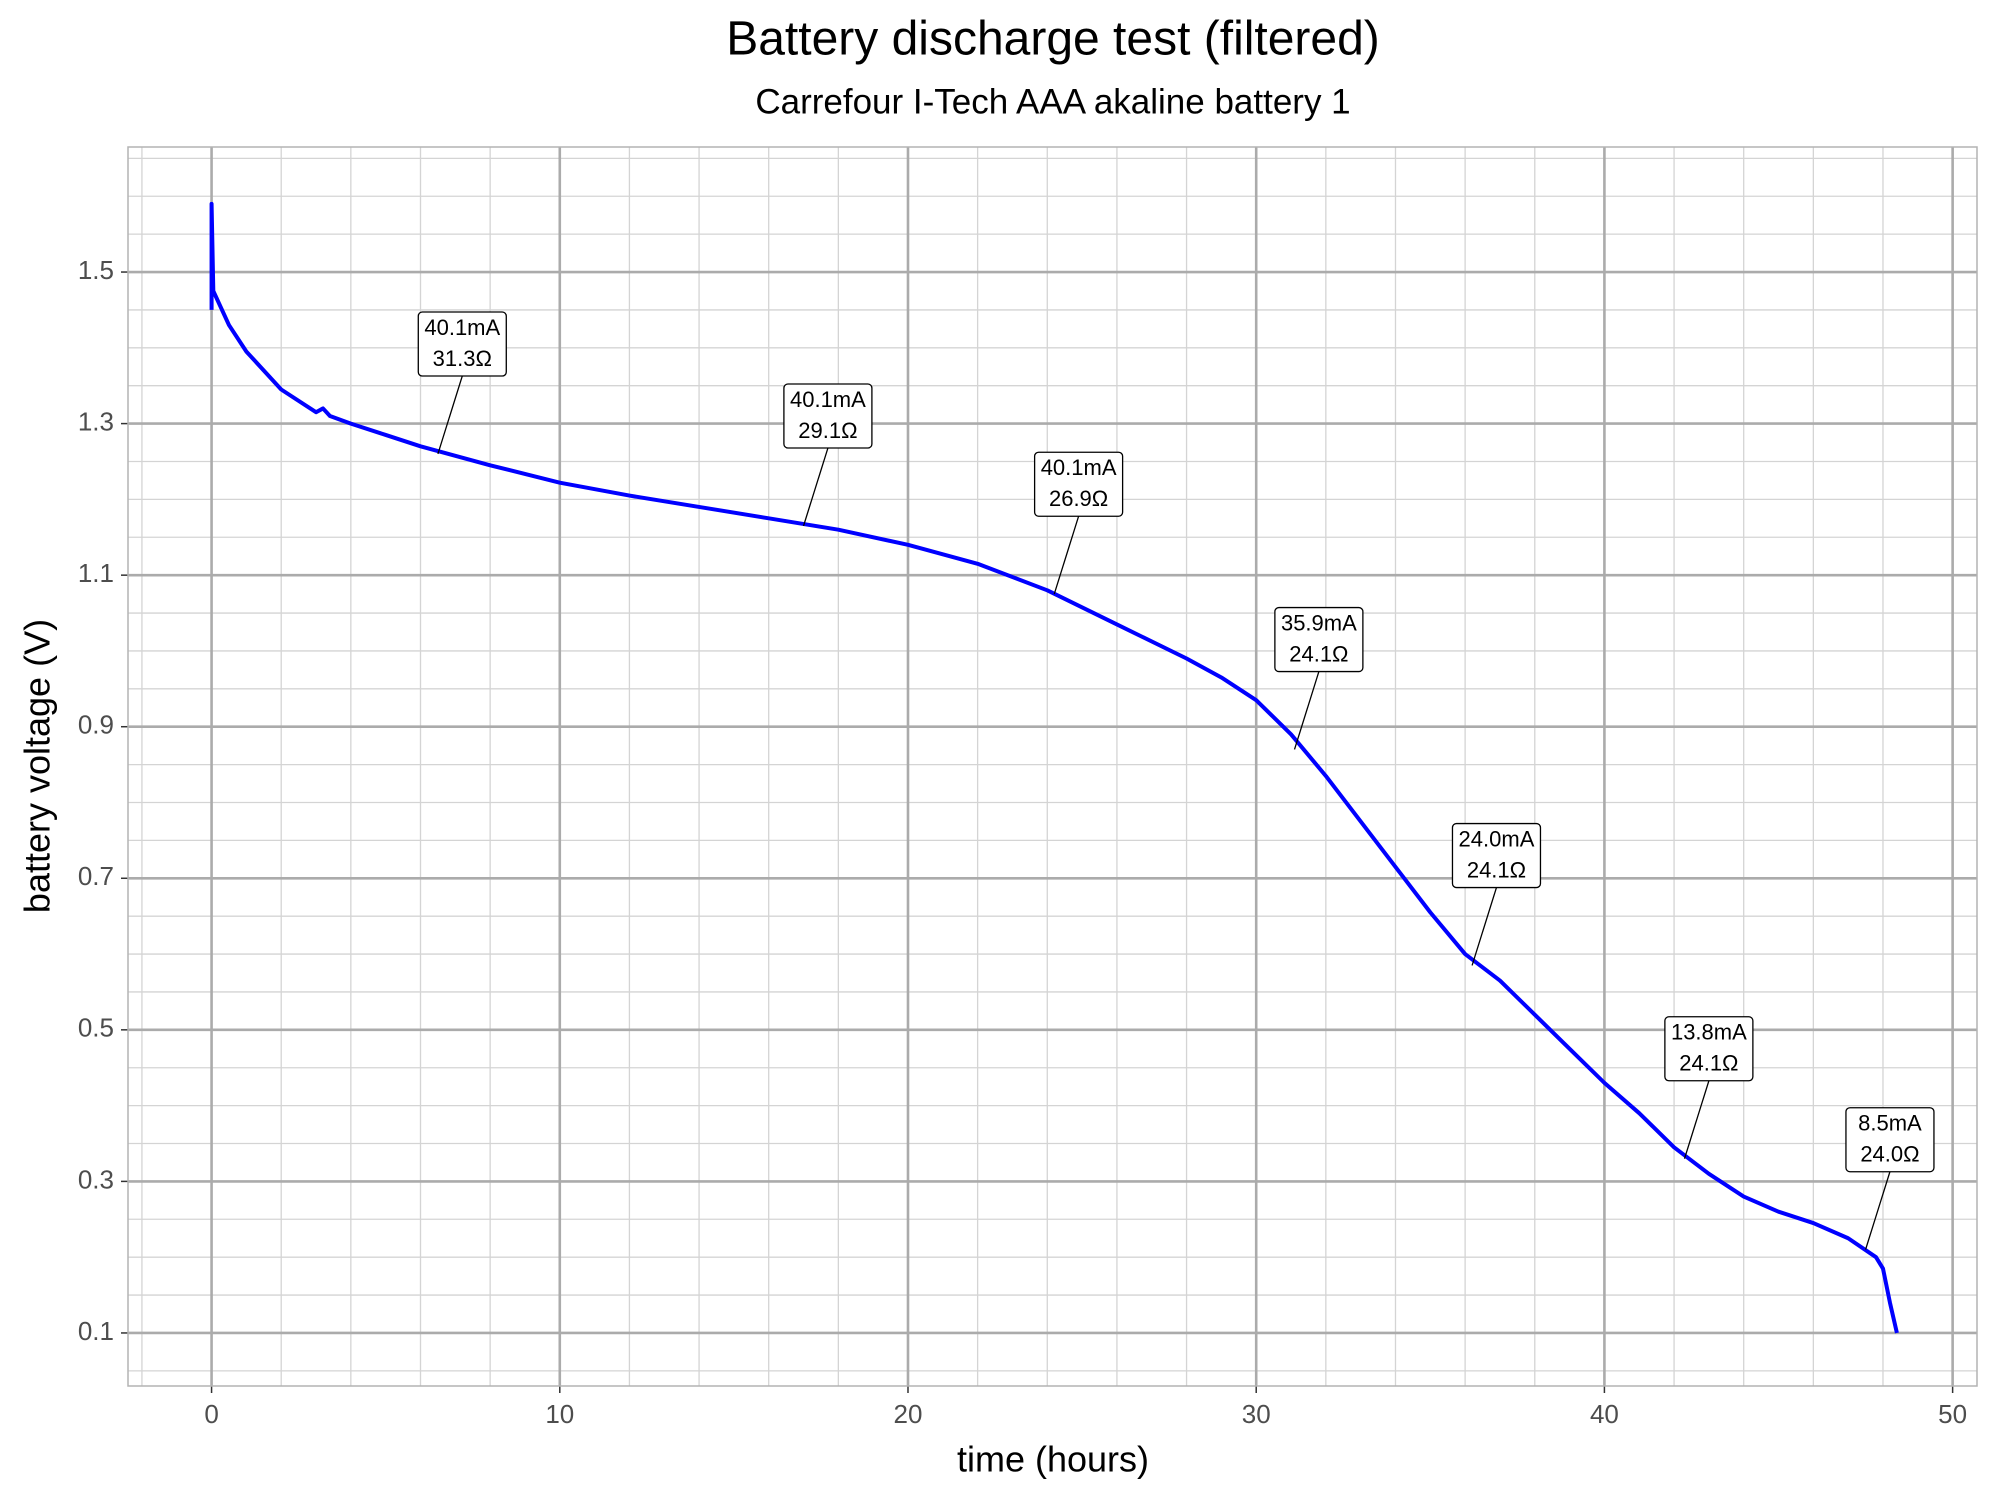 The height and width of the screenshot is (1500, 2000). Describe the element at coordinates (96, 1331) in the screenshot. I see `y-tick-label: 0.1` at that location.